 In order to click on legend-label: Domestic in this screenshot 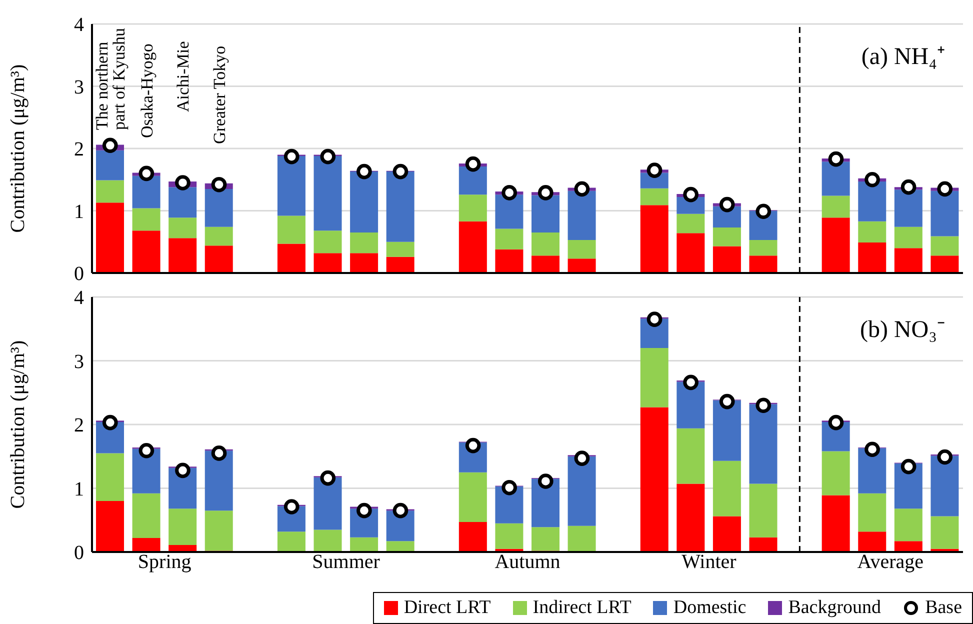, I will do `click(709, 608)`.